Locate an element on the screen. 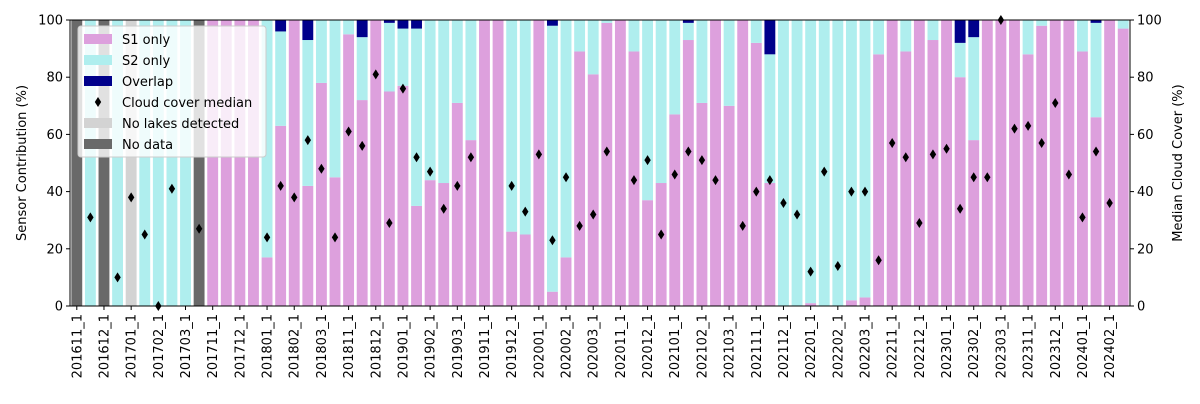 This screenshot has height=404, width=1200. x-tick-label: 202401_1 is located at coordinates (1083, 346).